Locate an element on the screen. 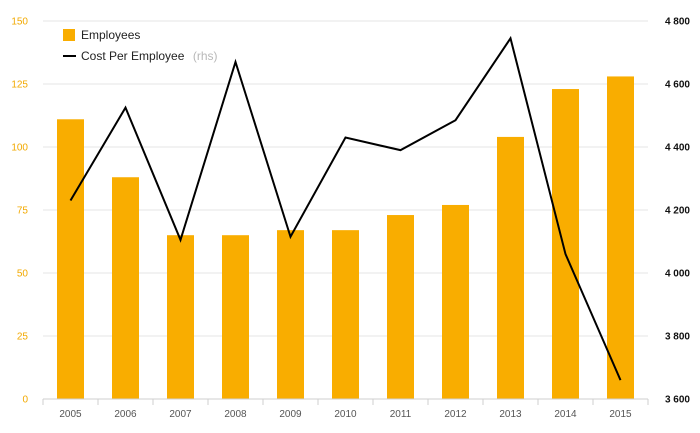  x-tick-label-2014: 2014 is located at coordinates (565, 414).